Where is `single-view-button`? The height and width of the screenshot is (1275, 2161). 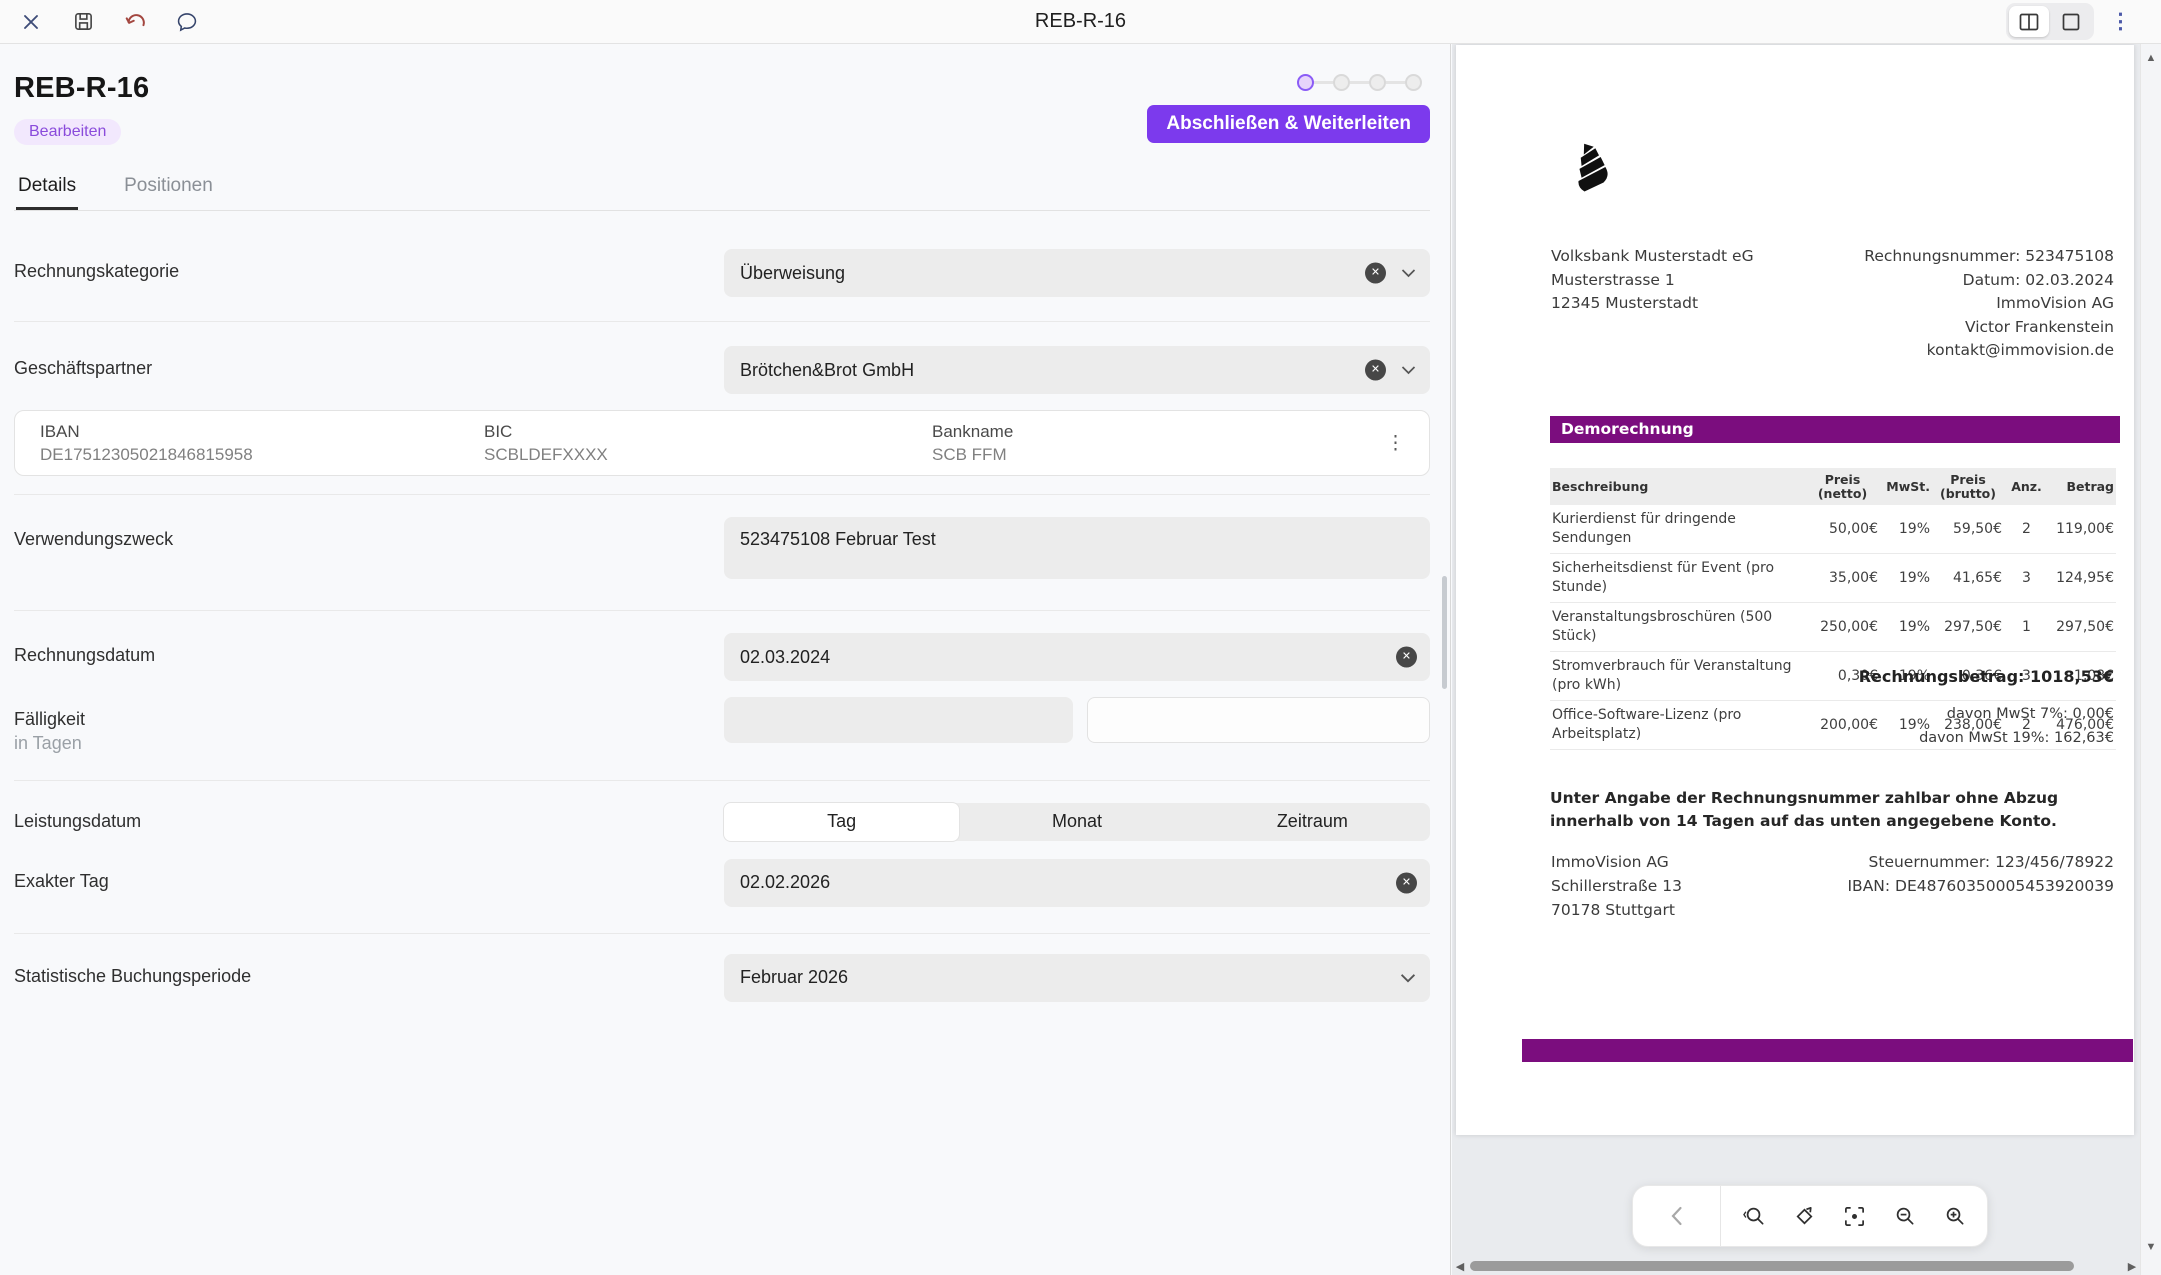 single-view-button is located at coordinates (2071, 21).